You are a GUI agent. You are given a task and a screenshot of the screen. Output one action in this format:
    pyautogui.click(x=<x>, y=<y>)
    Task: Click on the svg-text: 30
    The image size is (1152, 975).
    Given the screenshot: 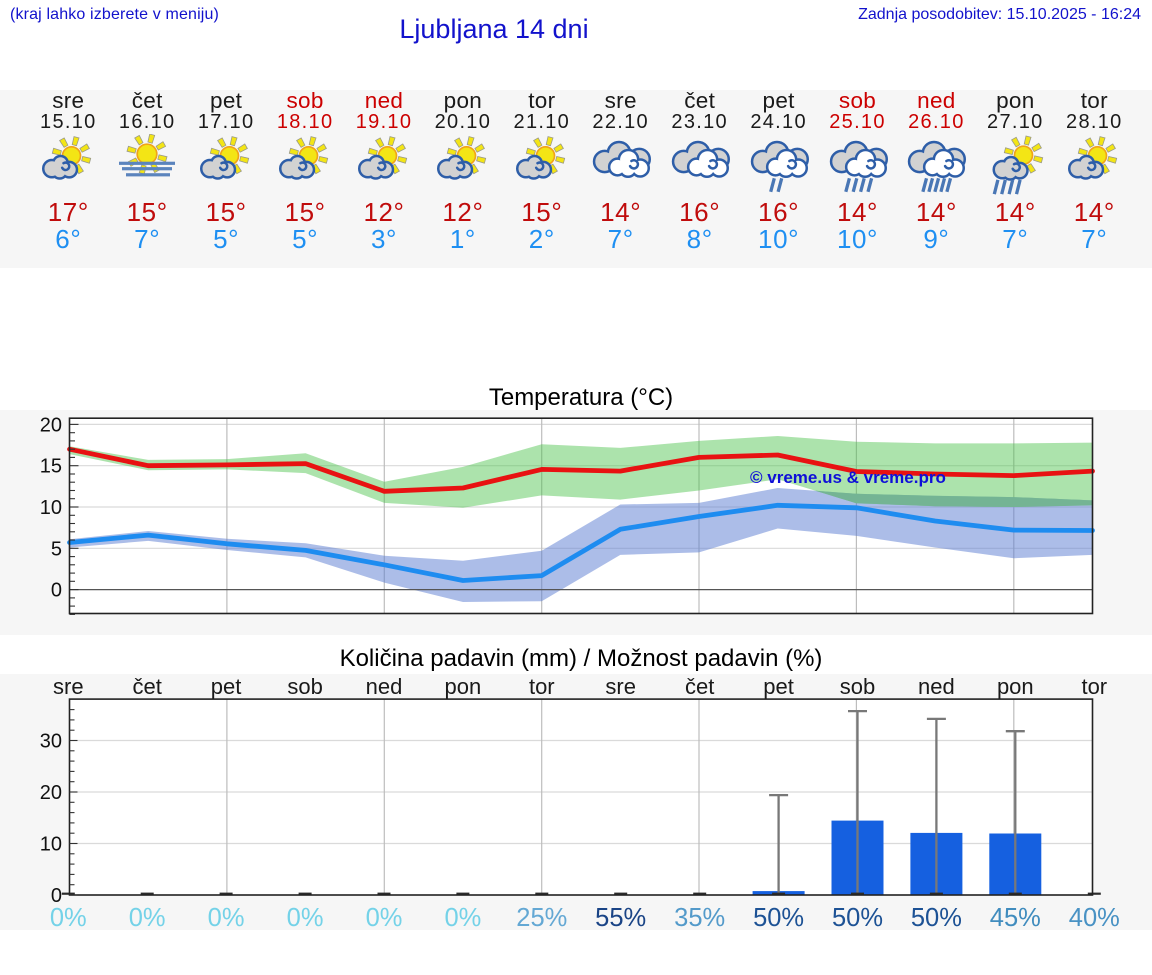 What is the action you would take?
    pyautogui.click(x=51, y=742)
    